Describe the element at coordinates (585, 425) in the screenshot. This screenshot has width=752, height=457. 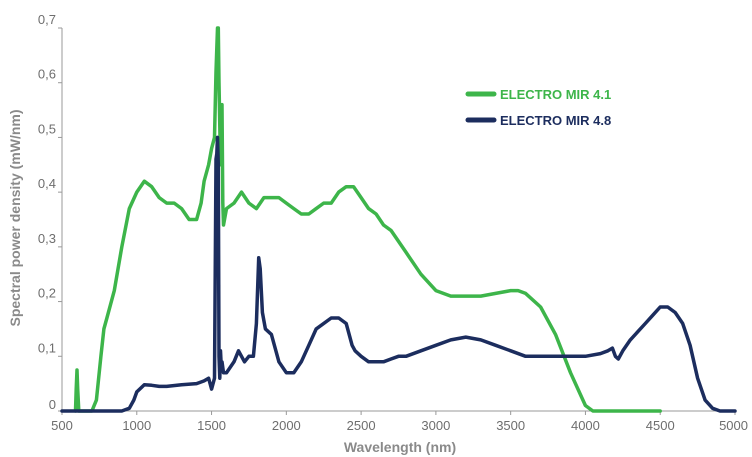
I see `x-tick-label: 4000` at that location.